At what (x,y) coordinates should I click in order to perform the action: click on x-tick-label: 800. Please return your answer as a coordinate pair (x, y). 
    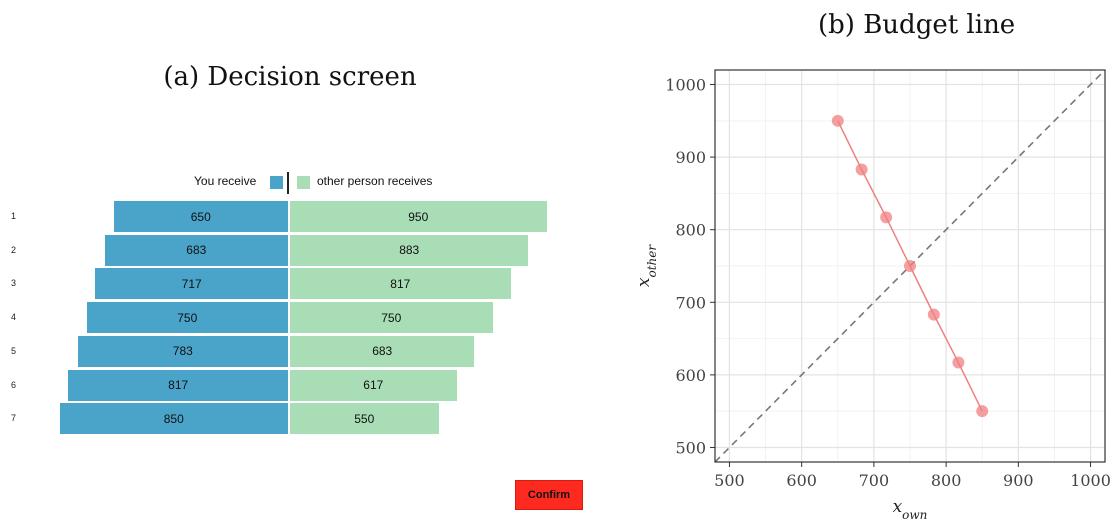
    Looking at the image, I should click on (946, 480).